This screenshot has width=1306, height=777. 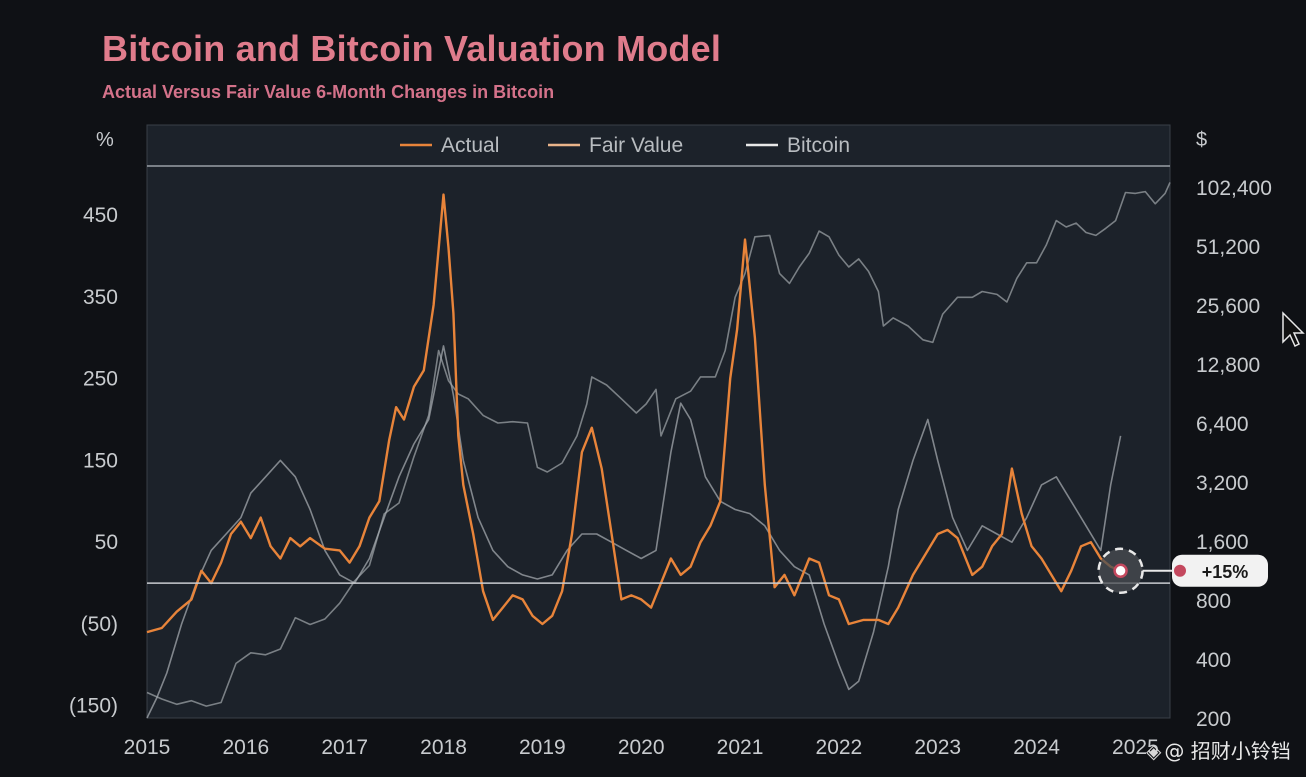 What do you see at coordinates (818, 145) in the screenshot?
I see `legend-label: Bitcoin` at bounding box center [818, 145].